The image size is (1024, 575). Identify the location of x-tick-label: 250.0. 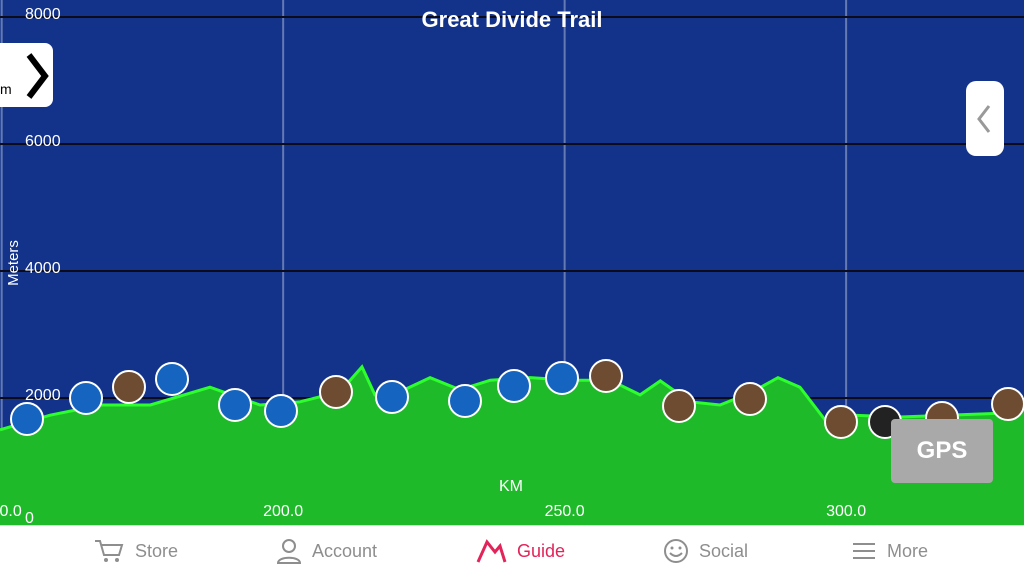
(565, 511).